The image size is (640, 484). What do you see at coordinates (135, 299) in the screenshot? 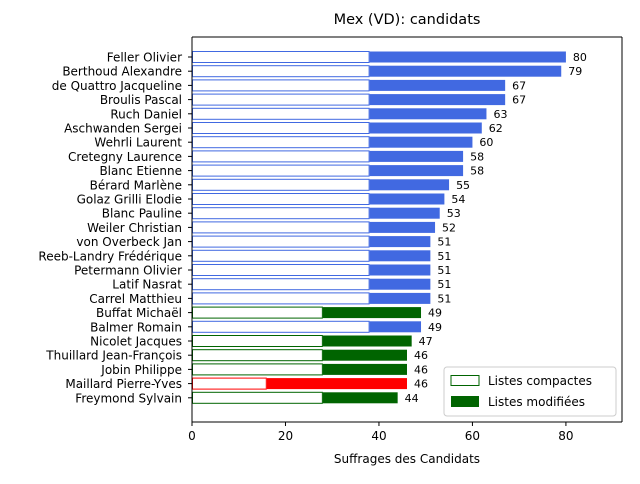
I see `category-label: Carrel Matthieu` at bounding box center [135, 299].